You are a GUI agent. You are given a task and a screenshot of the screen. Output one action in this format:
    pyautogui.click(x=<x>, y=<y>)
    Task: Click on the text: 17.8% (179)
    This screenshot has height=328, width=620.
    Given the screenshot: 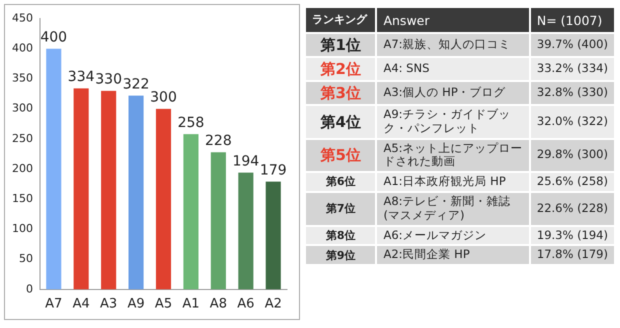 What is the action you would take?
    pyautogui.click(x=572, y=255)
    